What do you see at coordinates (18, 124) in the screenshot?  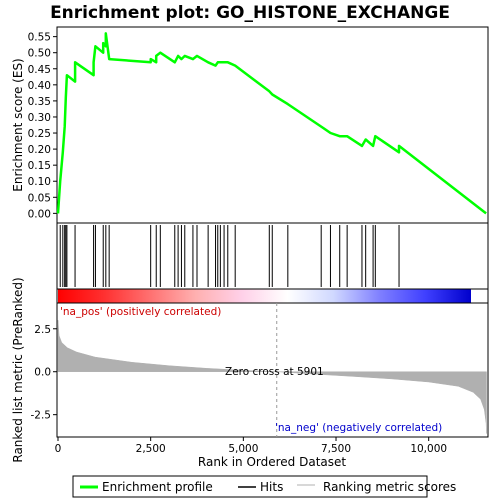 I see `es-y-axis-label: Enrichment score (ES)` at bounding box center [18, 124].